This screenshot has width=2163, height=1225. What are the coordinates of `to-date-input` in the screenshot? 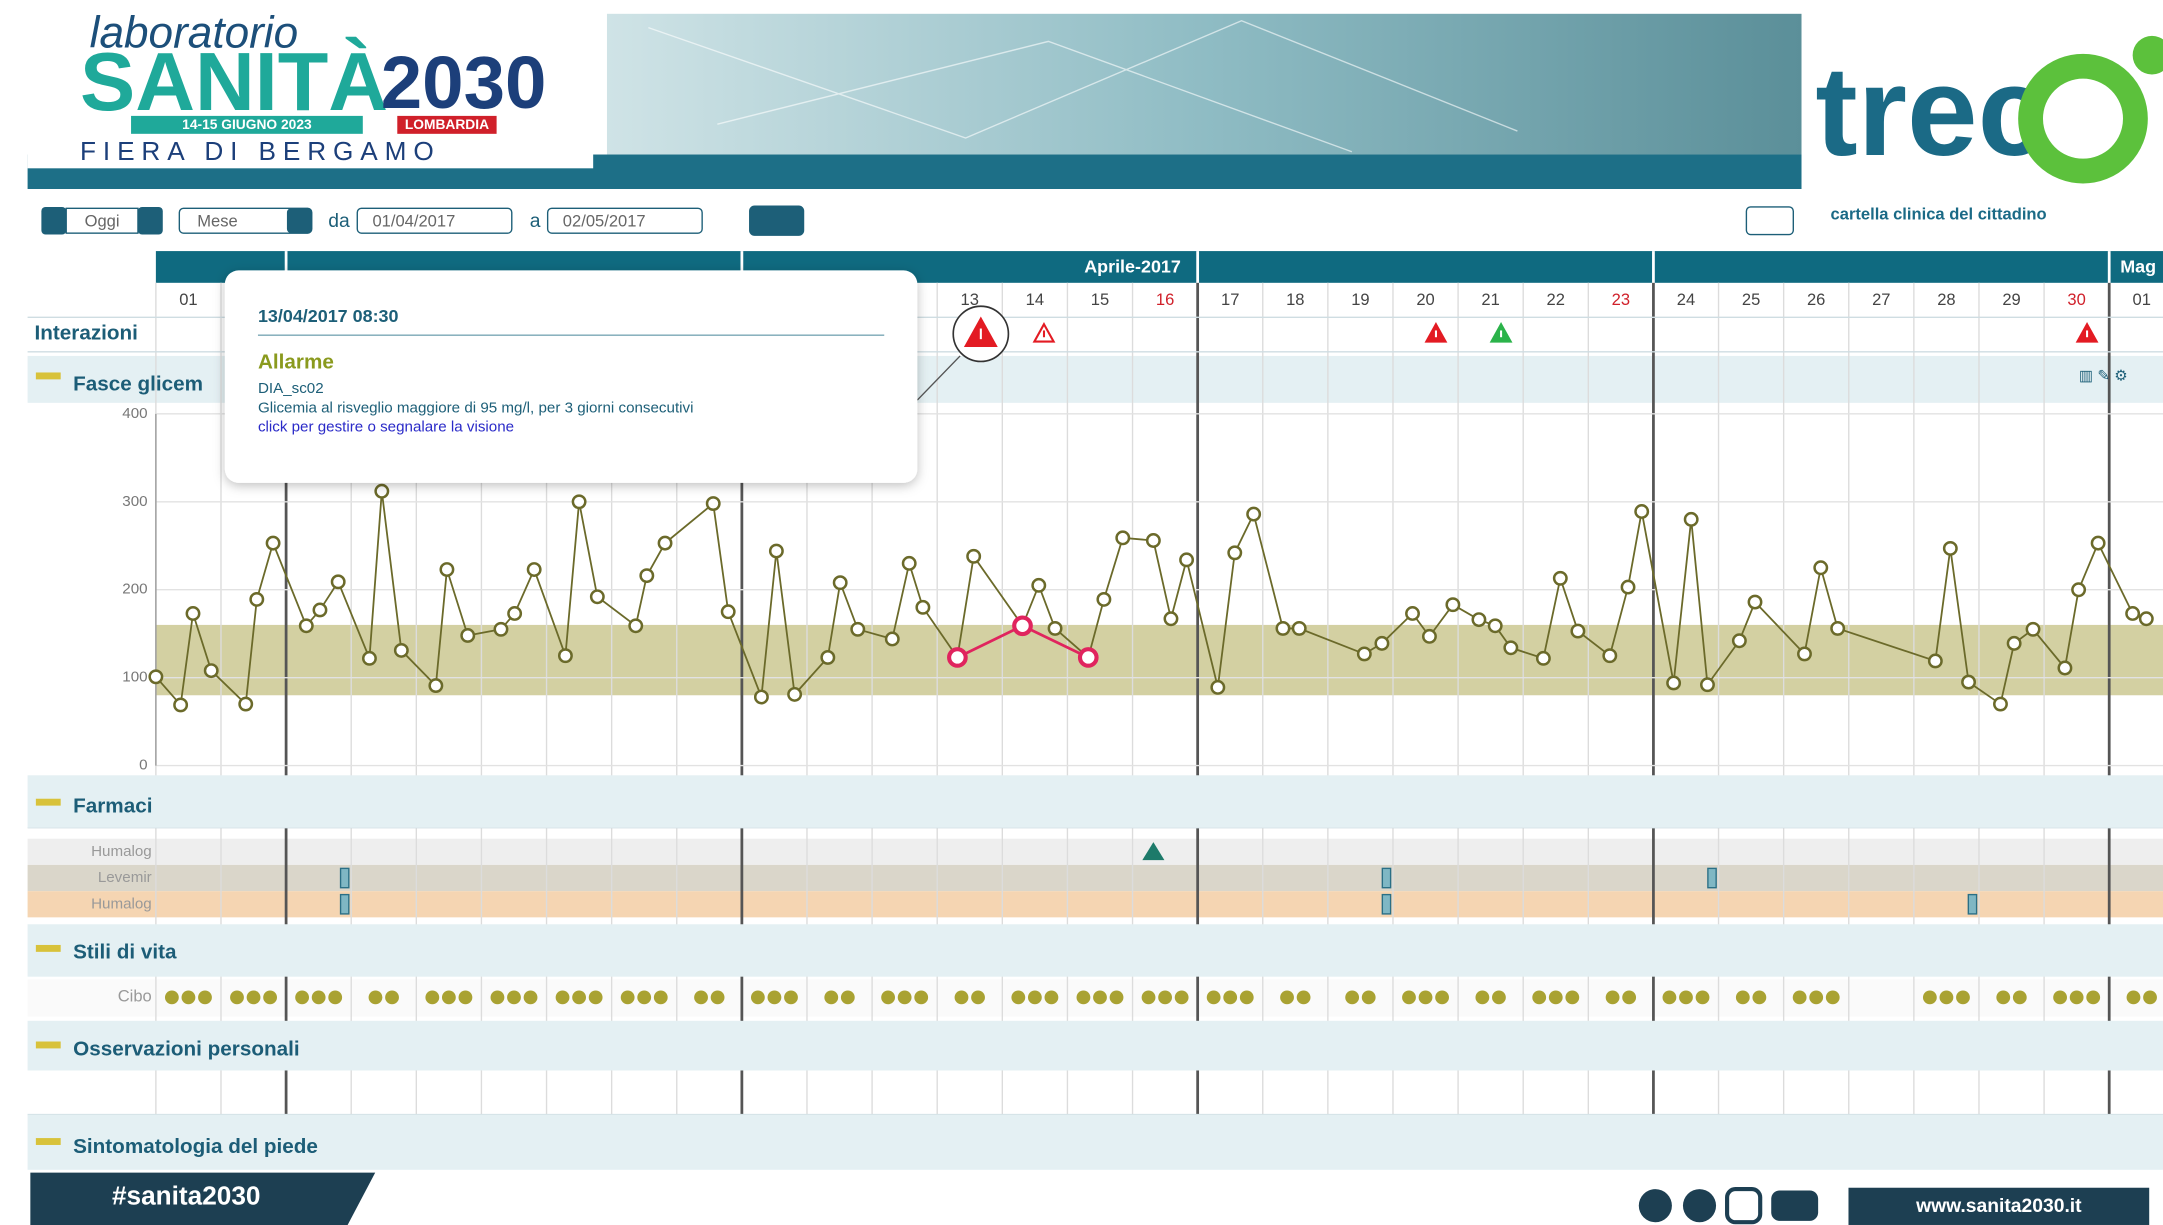 It's located at (624, 220).